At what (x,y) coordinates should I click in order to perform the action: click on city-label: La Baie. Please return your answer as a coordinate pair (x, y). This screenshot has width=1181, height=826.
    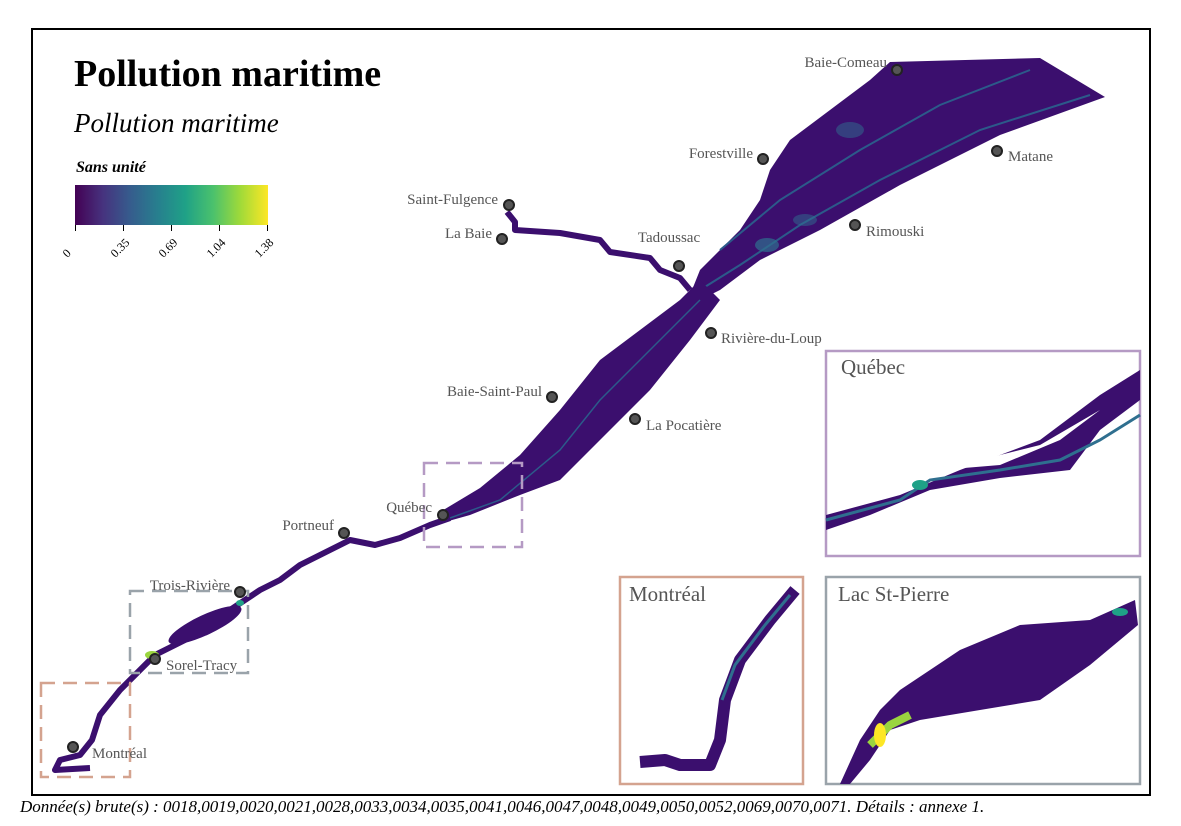
    Looking at the image, I should click on (468, 234).